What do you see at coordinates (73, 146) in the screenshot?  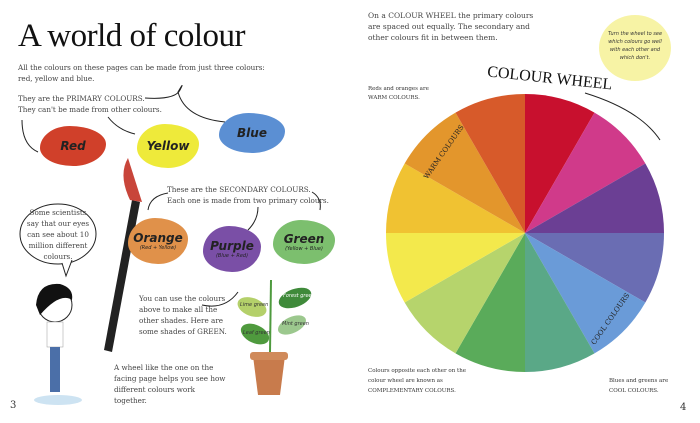 I see `red-blob: Red` at bounding box center [73, 146].